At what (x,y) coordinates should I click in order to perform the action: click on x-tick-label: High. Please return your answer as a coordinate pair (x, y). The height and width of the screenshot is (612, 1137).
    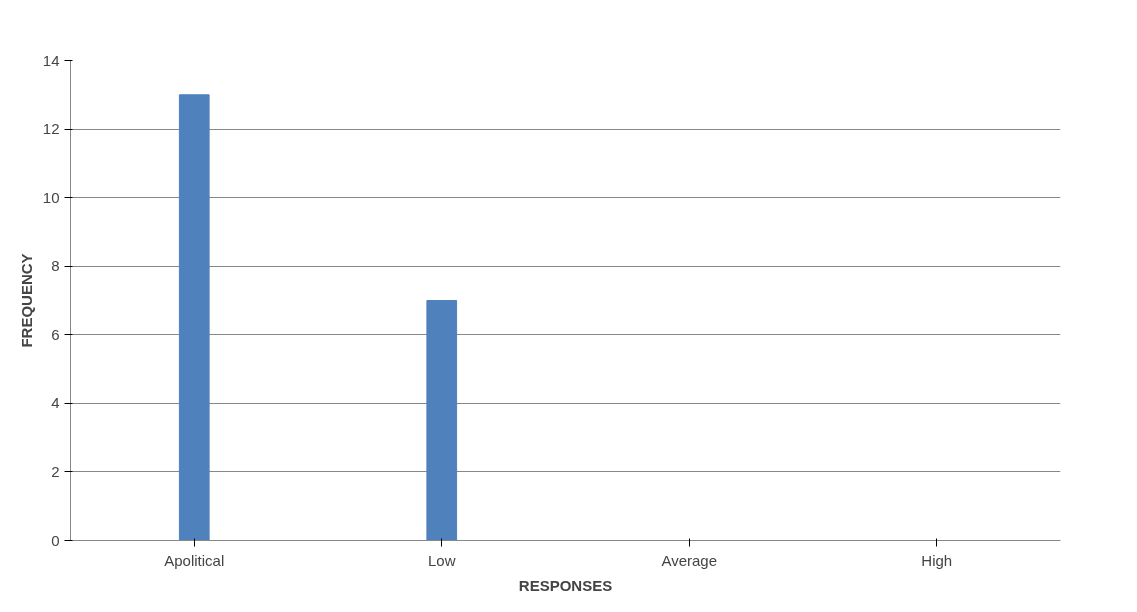
    Looking at the image, I should click on (937, 560).